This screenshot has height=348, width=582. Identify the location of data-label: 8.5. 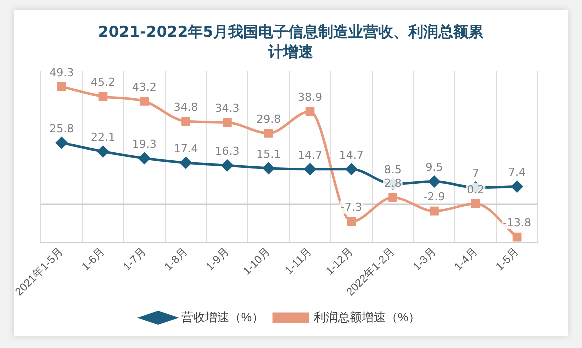
(393, 170).